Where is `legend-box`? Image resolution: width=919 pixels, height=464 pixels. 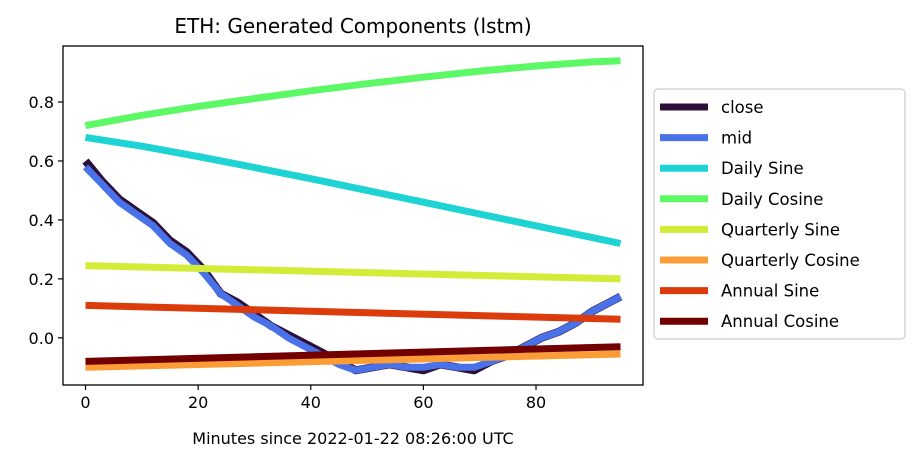
legend-box is located at coordinates (779, 214).